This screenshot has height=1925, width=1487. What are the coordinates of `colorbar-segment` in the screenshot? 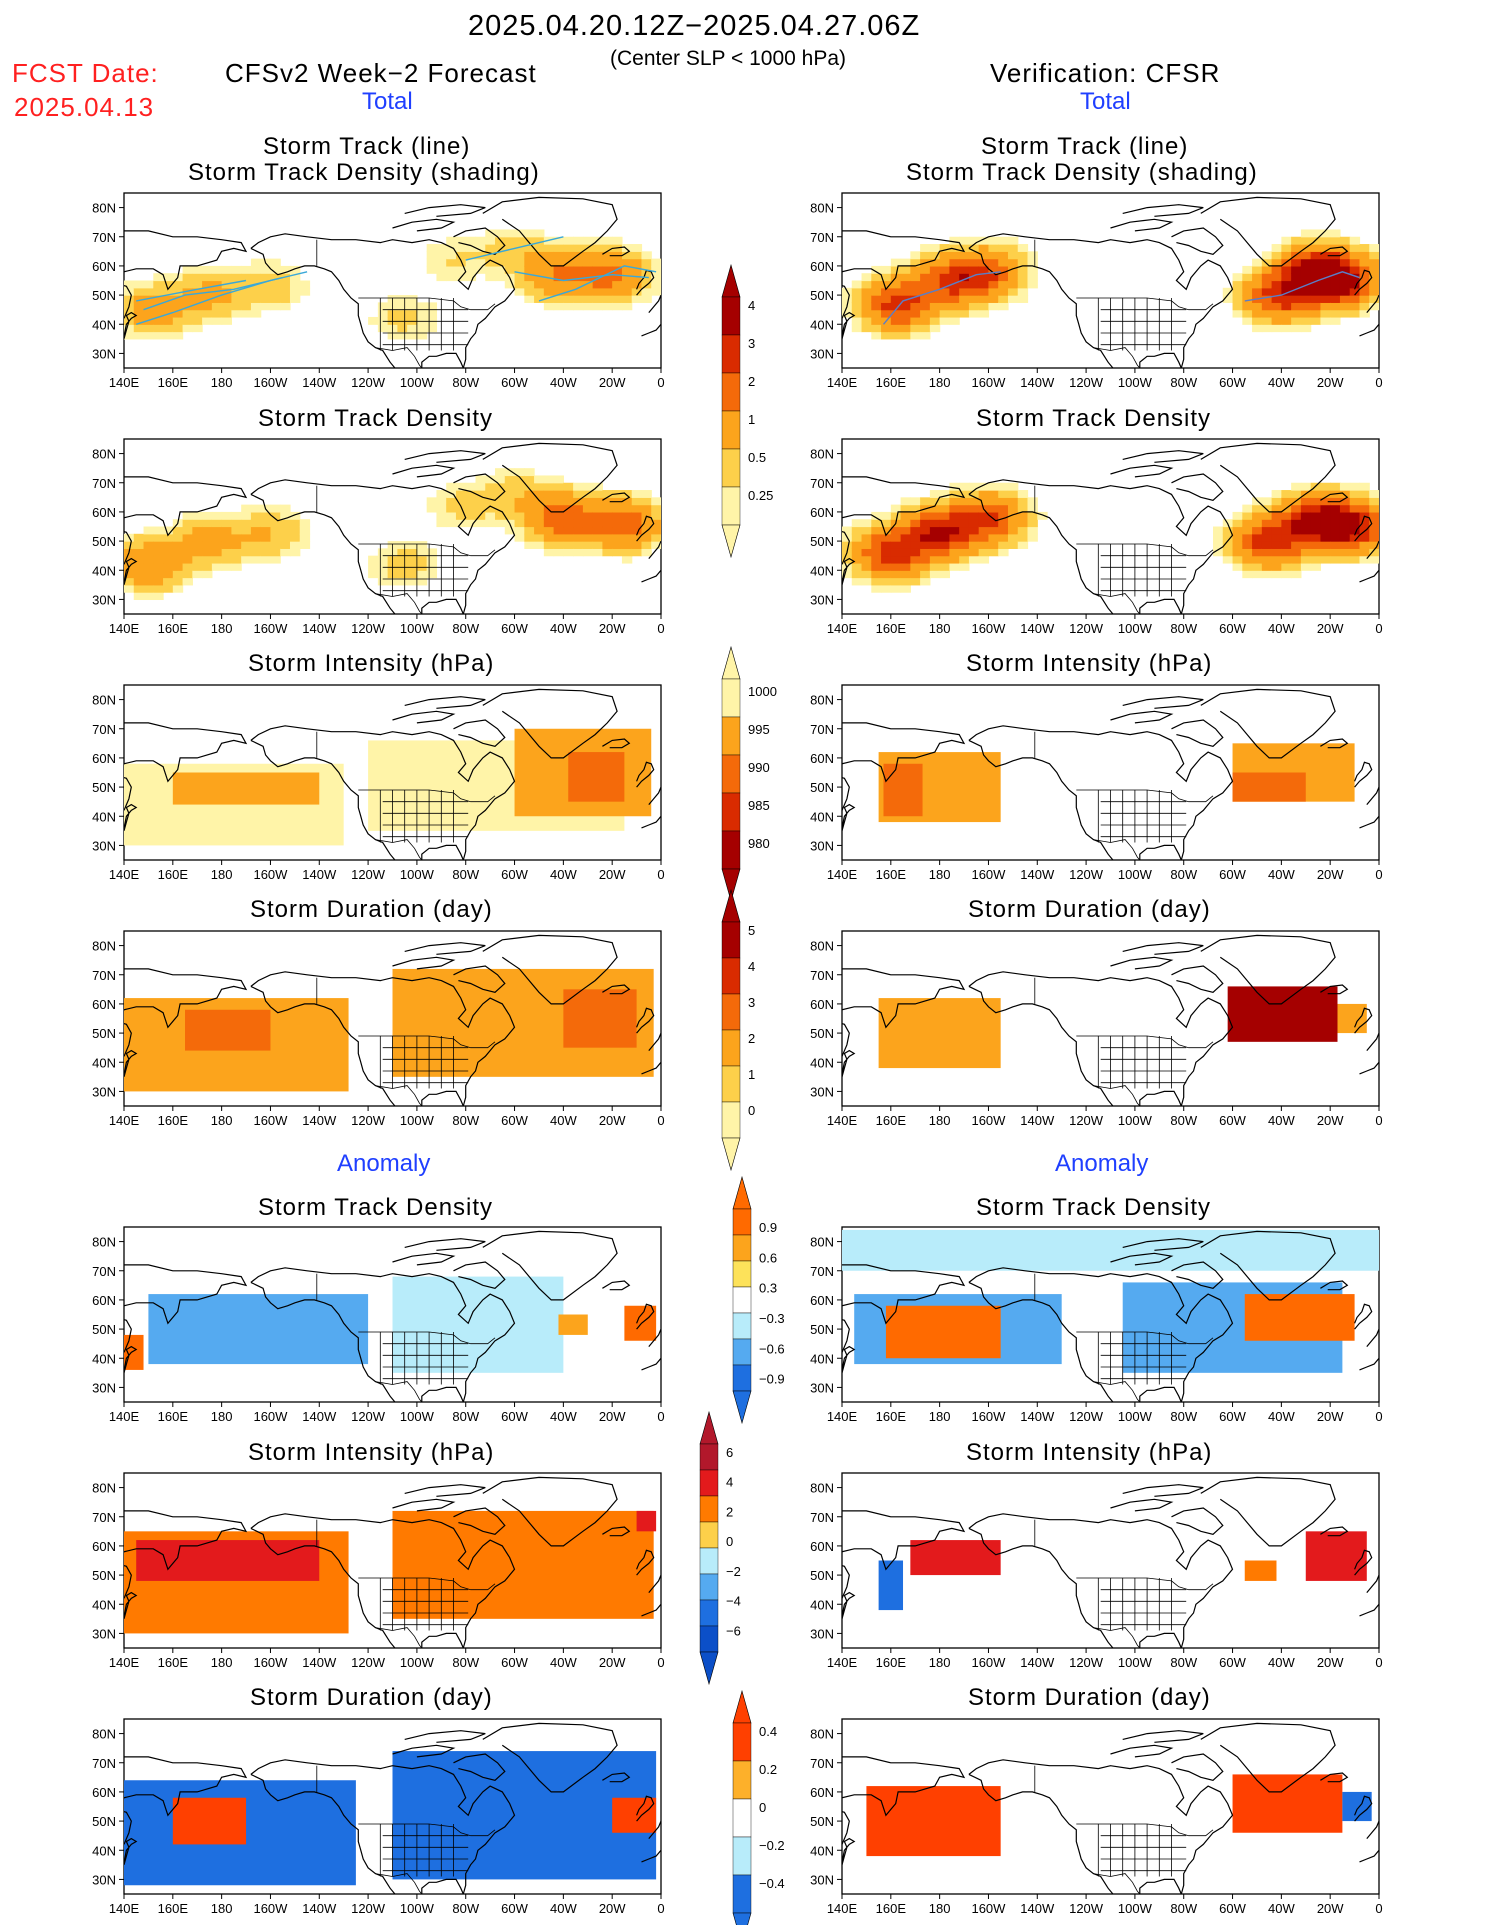 It's located at (731, 1084).